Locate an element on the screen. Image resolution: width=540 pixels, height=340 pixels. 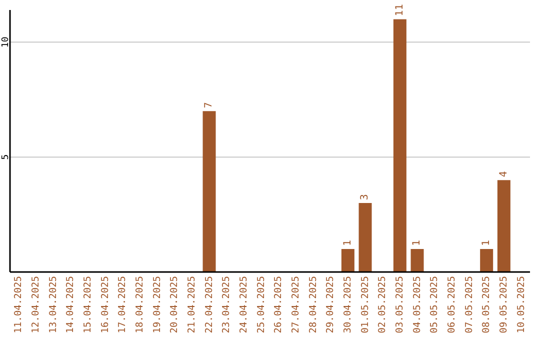
x-tick-label: 21.04.2025 is located at coordinates (192, 305).